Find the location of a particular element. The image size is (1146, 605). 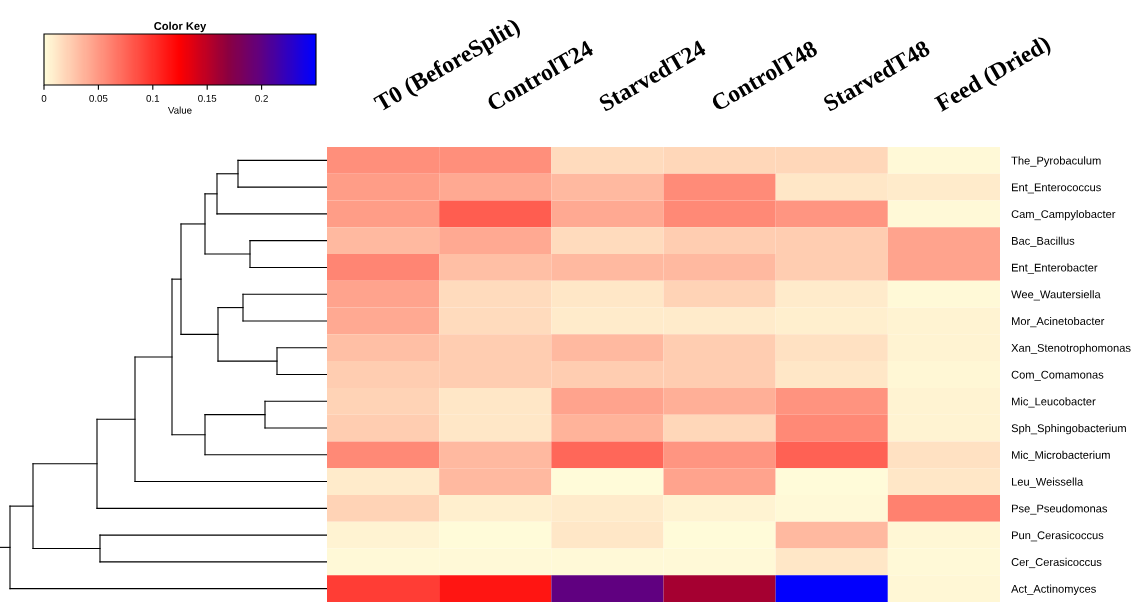

y-tick-label: Bac_Bacillus is located at coordinates (1043, 241).